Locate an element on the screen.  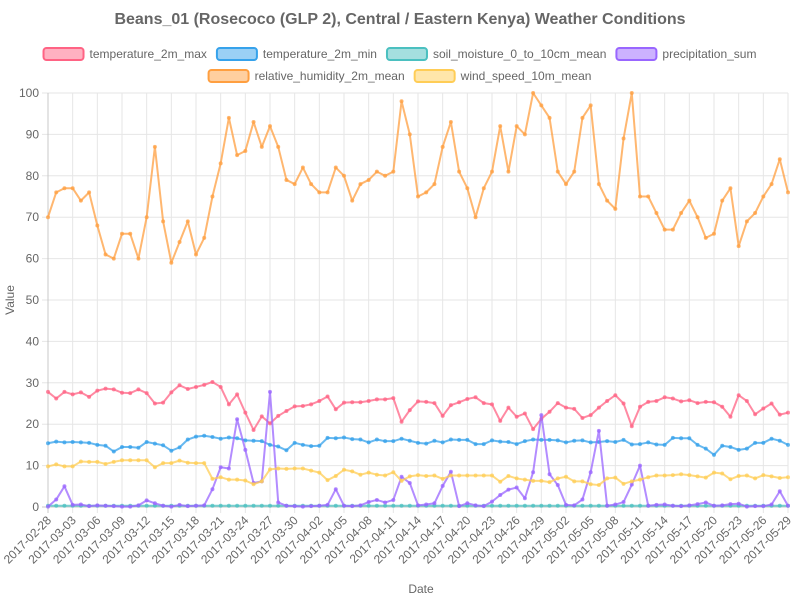
y-axis-ticks: 0 10 20 30 40 50 60 70 80 90 100 is located at coordinates (29, 300).